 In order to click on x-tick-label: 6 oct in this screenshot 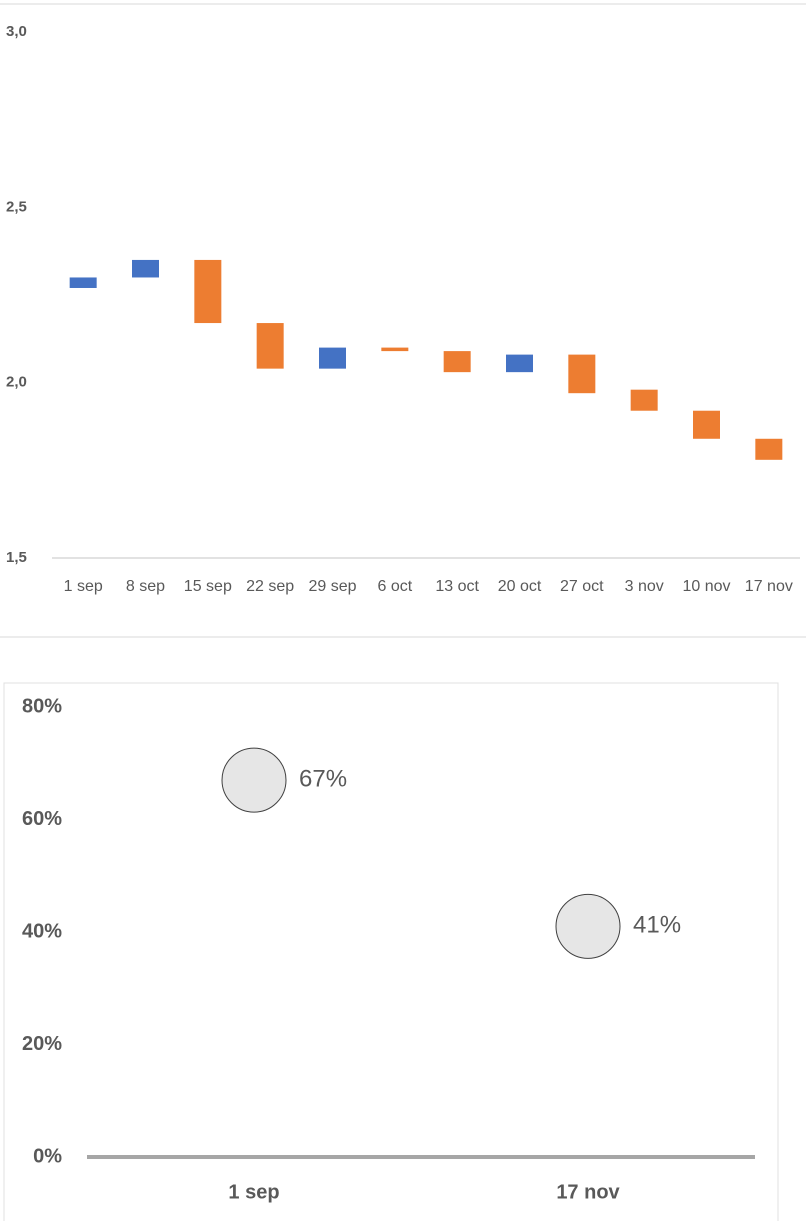, I will do `click(394, 586)`.